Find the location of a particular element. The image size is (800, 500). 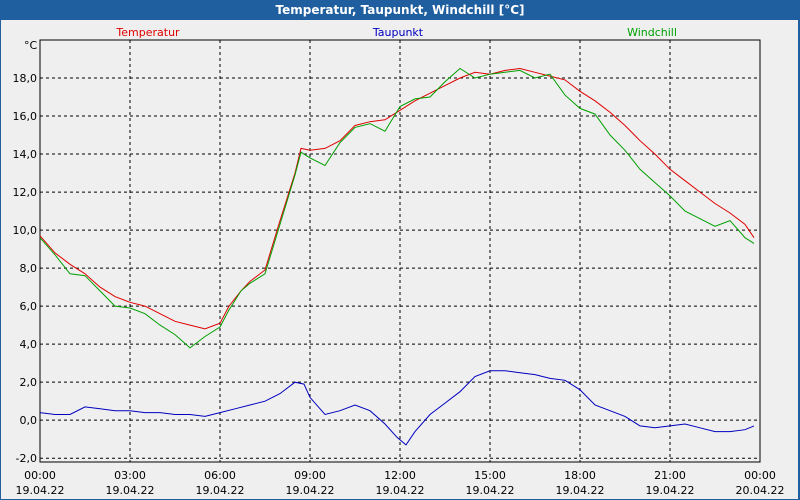

x-tick-time: 06:00 is located at coordinates (220, 475).